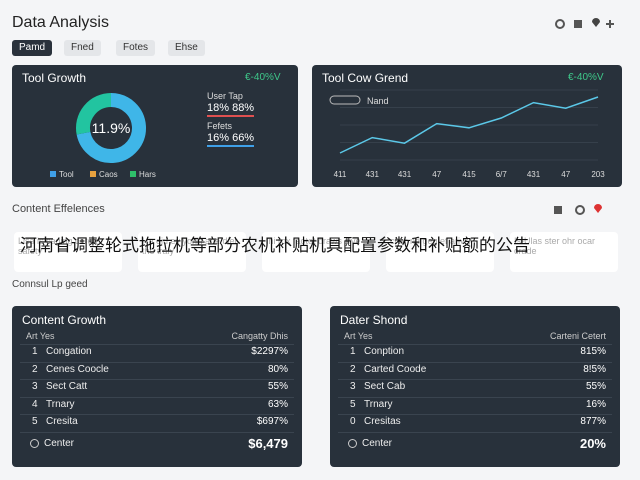 The height and width of the screenshot is (480, 640). What do you see at coordinates (595, 404) in the screenshot?
I see `row-value: 16%` at bounding box center [595, 404].